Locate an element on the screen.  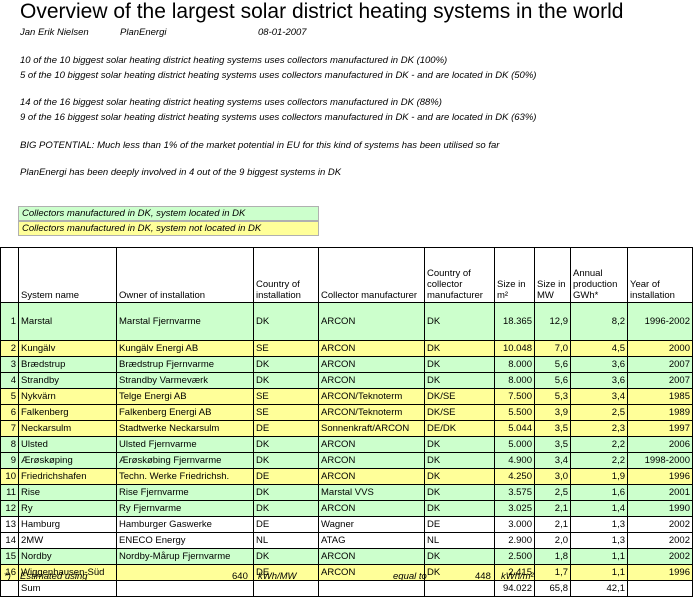
cell-size-mw: 5,6 is located at coordinates (552, 380).